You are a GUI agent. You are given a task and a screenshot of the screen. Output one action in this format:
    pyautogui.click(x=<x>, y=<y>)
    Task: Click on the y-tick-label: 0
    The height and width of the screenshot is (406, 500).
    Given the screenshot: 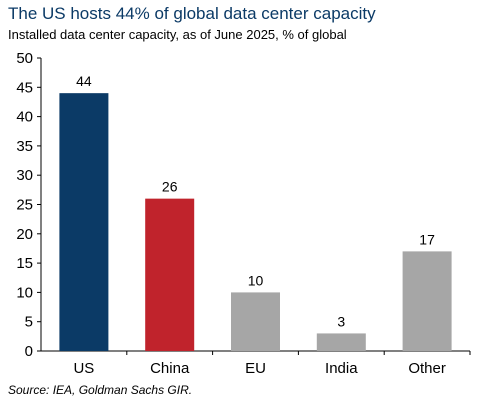 What is the action you would take?
    pyautogui.click(x=29, y=351)
    